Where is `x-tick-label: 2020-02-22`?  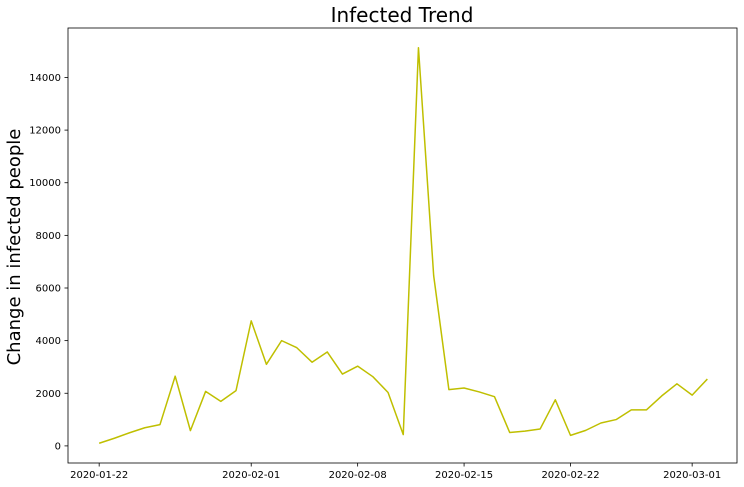
x-tick-label: 2020-02-22 is located at coordinates (570, 475).